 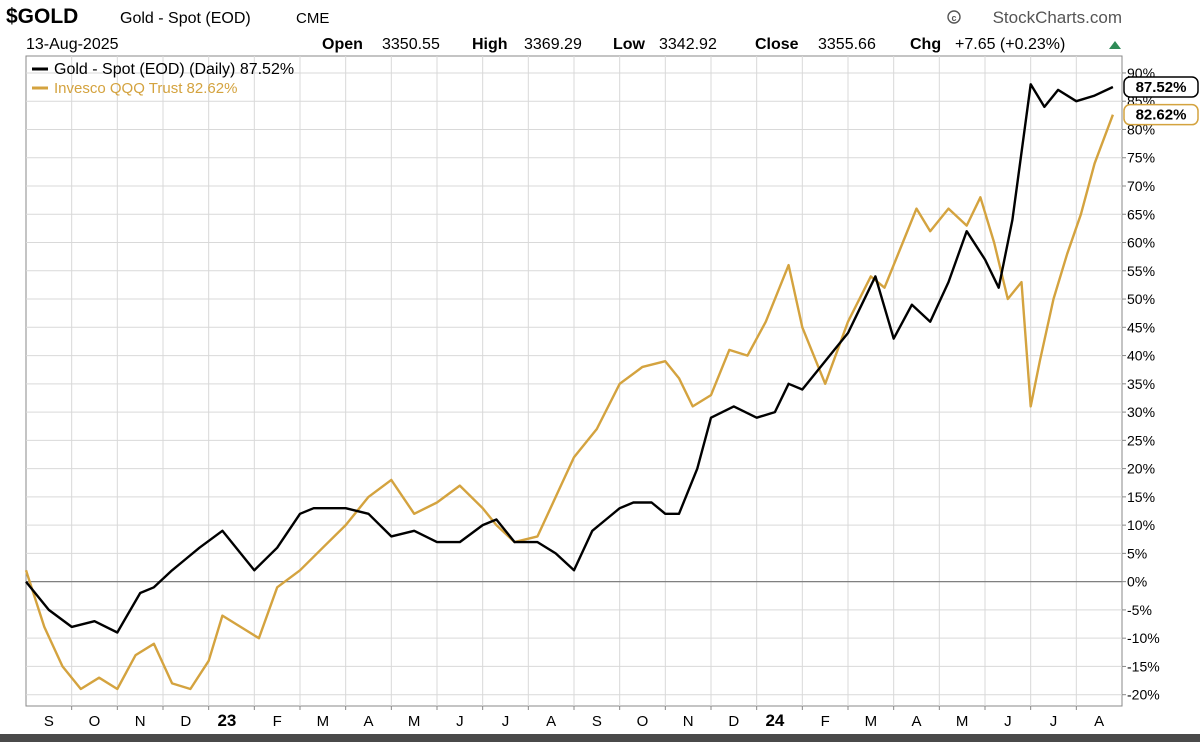 I want to click on y-tick-label: 45%, so click(x=1141, y=327).